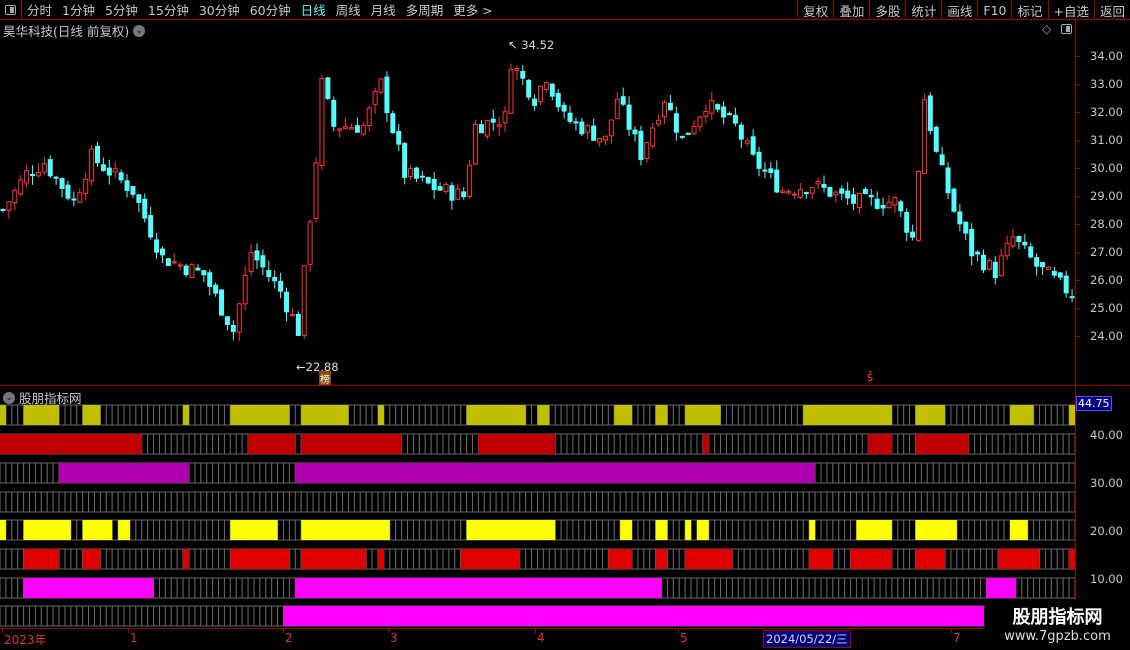 This screenshot has height=650, width=1130. Describe the element at coordinates (78, 10) in the screenshot. I see `period-tab: 1分钟` at that location.